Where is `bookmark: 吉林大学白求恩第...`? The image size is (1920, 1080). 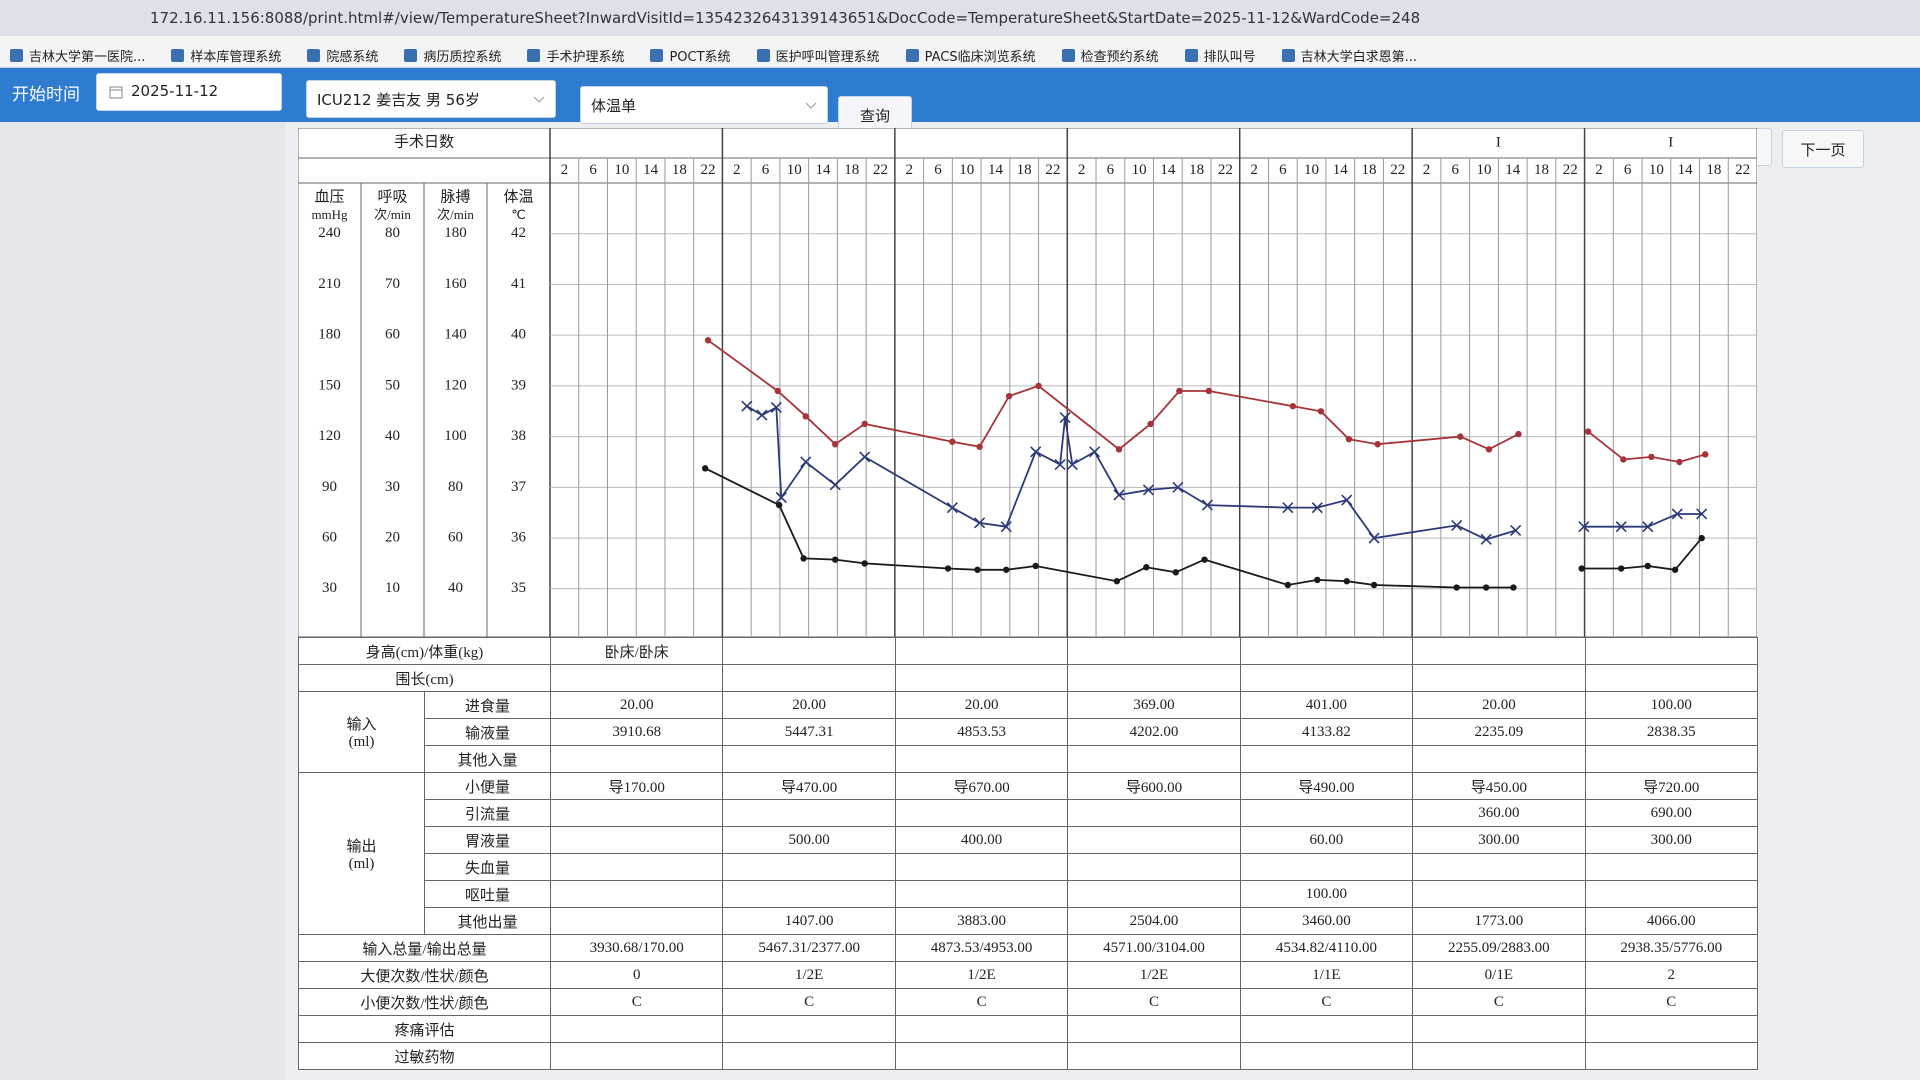 bookmark: 吉林大学白求恩第... is located at coordinates (1349, 55).